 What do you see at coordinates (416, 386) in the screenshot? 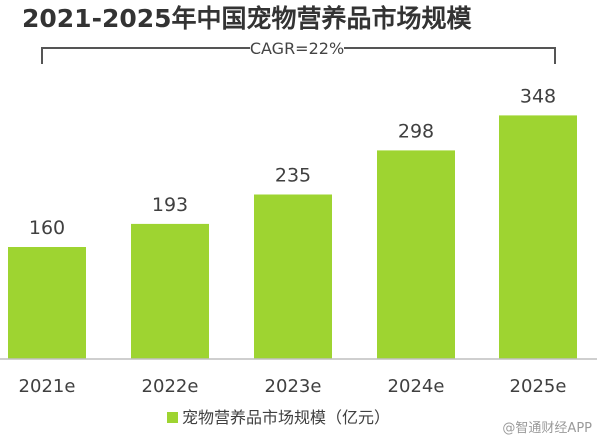
I see `tick-label-2024e: 2024e` at bounding box center [416, 386].